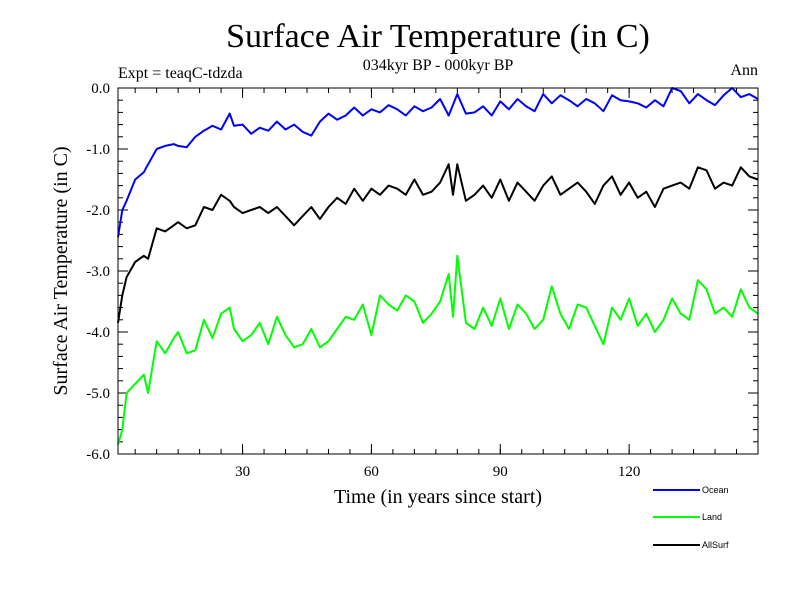 The height and width of the screenshot is (600, 800). What do you see at coordinates (61, 270) in the screenshot?
I see `y-axis-label: Surface Air Temperature (in C)` at bounding box center [61, 270].